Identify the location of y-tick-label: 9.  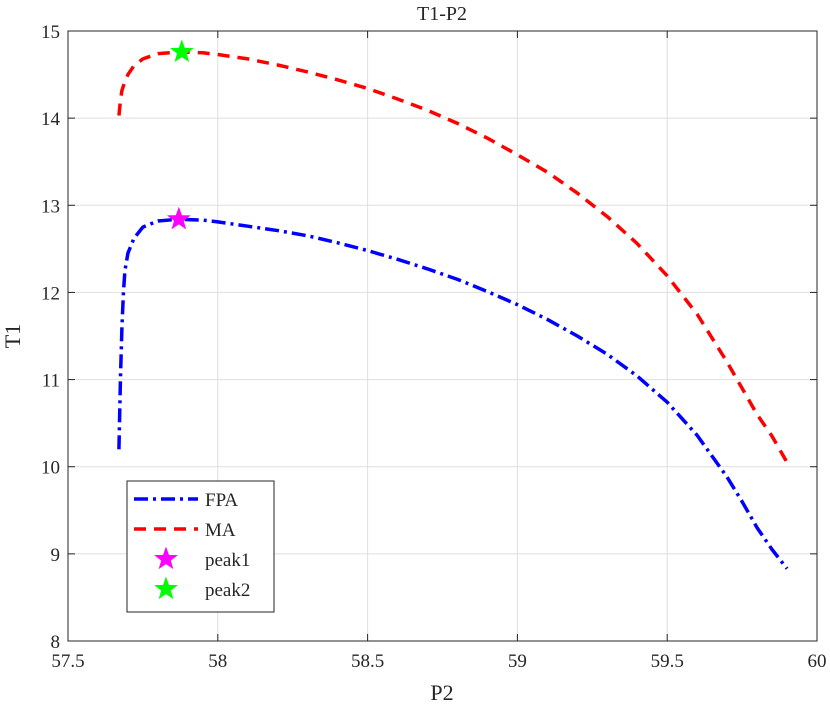
(56, 555).